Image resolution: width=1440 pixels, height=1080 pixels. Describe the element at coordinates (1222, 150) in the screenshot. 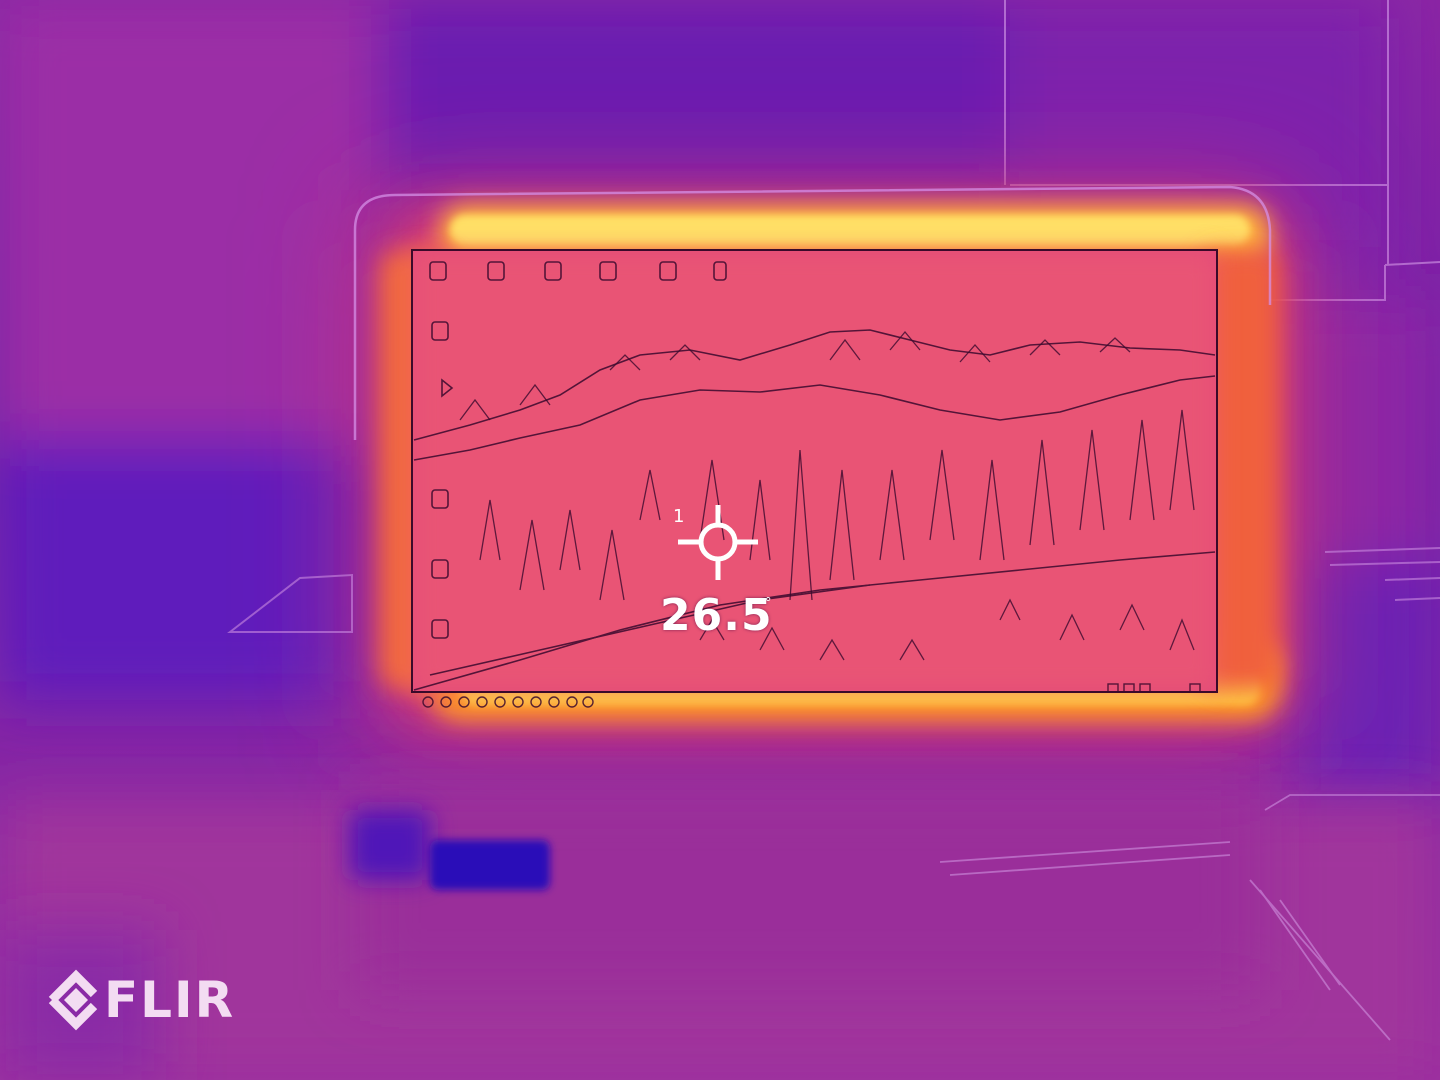

I see `wall-edges` at that location.